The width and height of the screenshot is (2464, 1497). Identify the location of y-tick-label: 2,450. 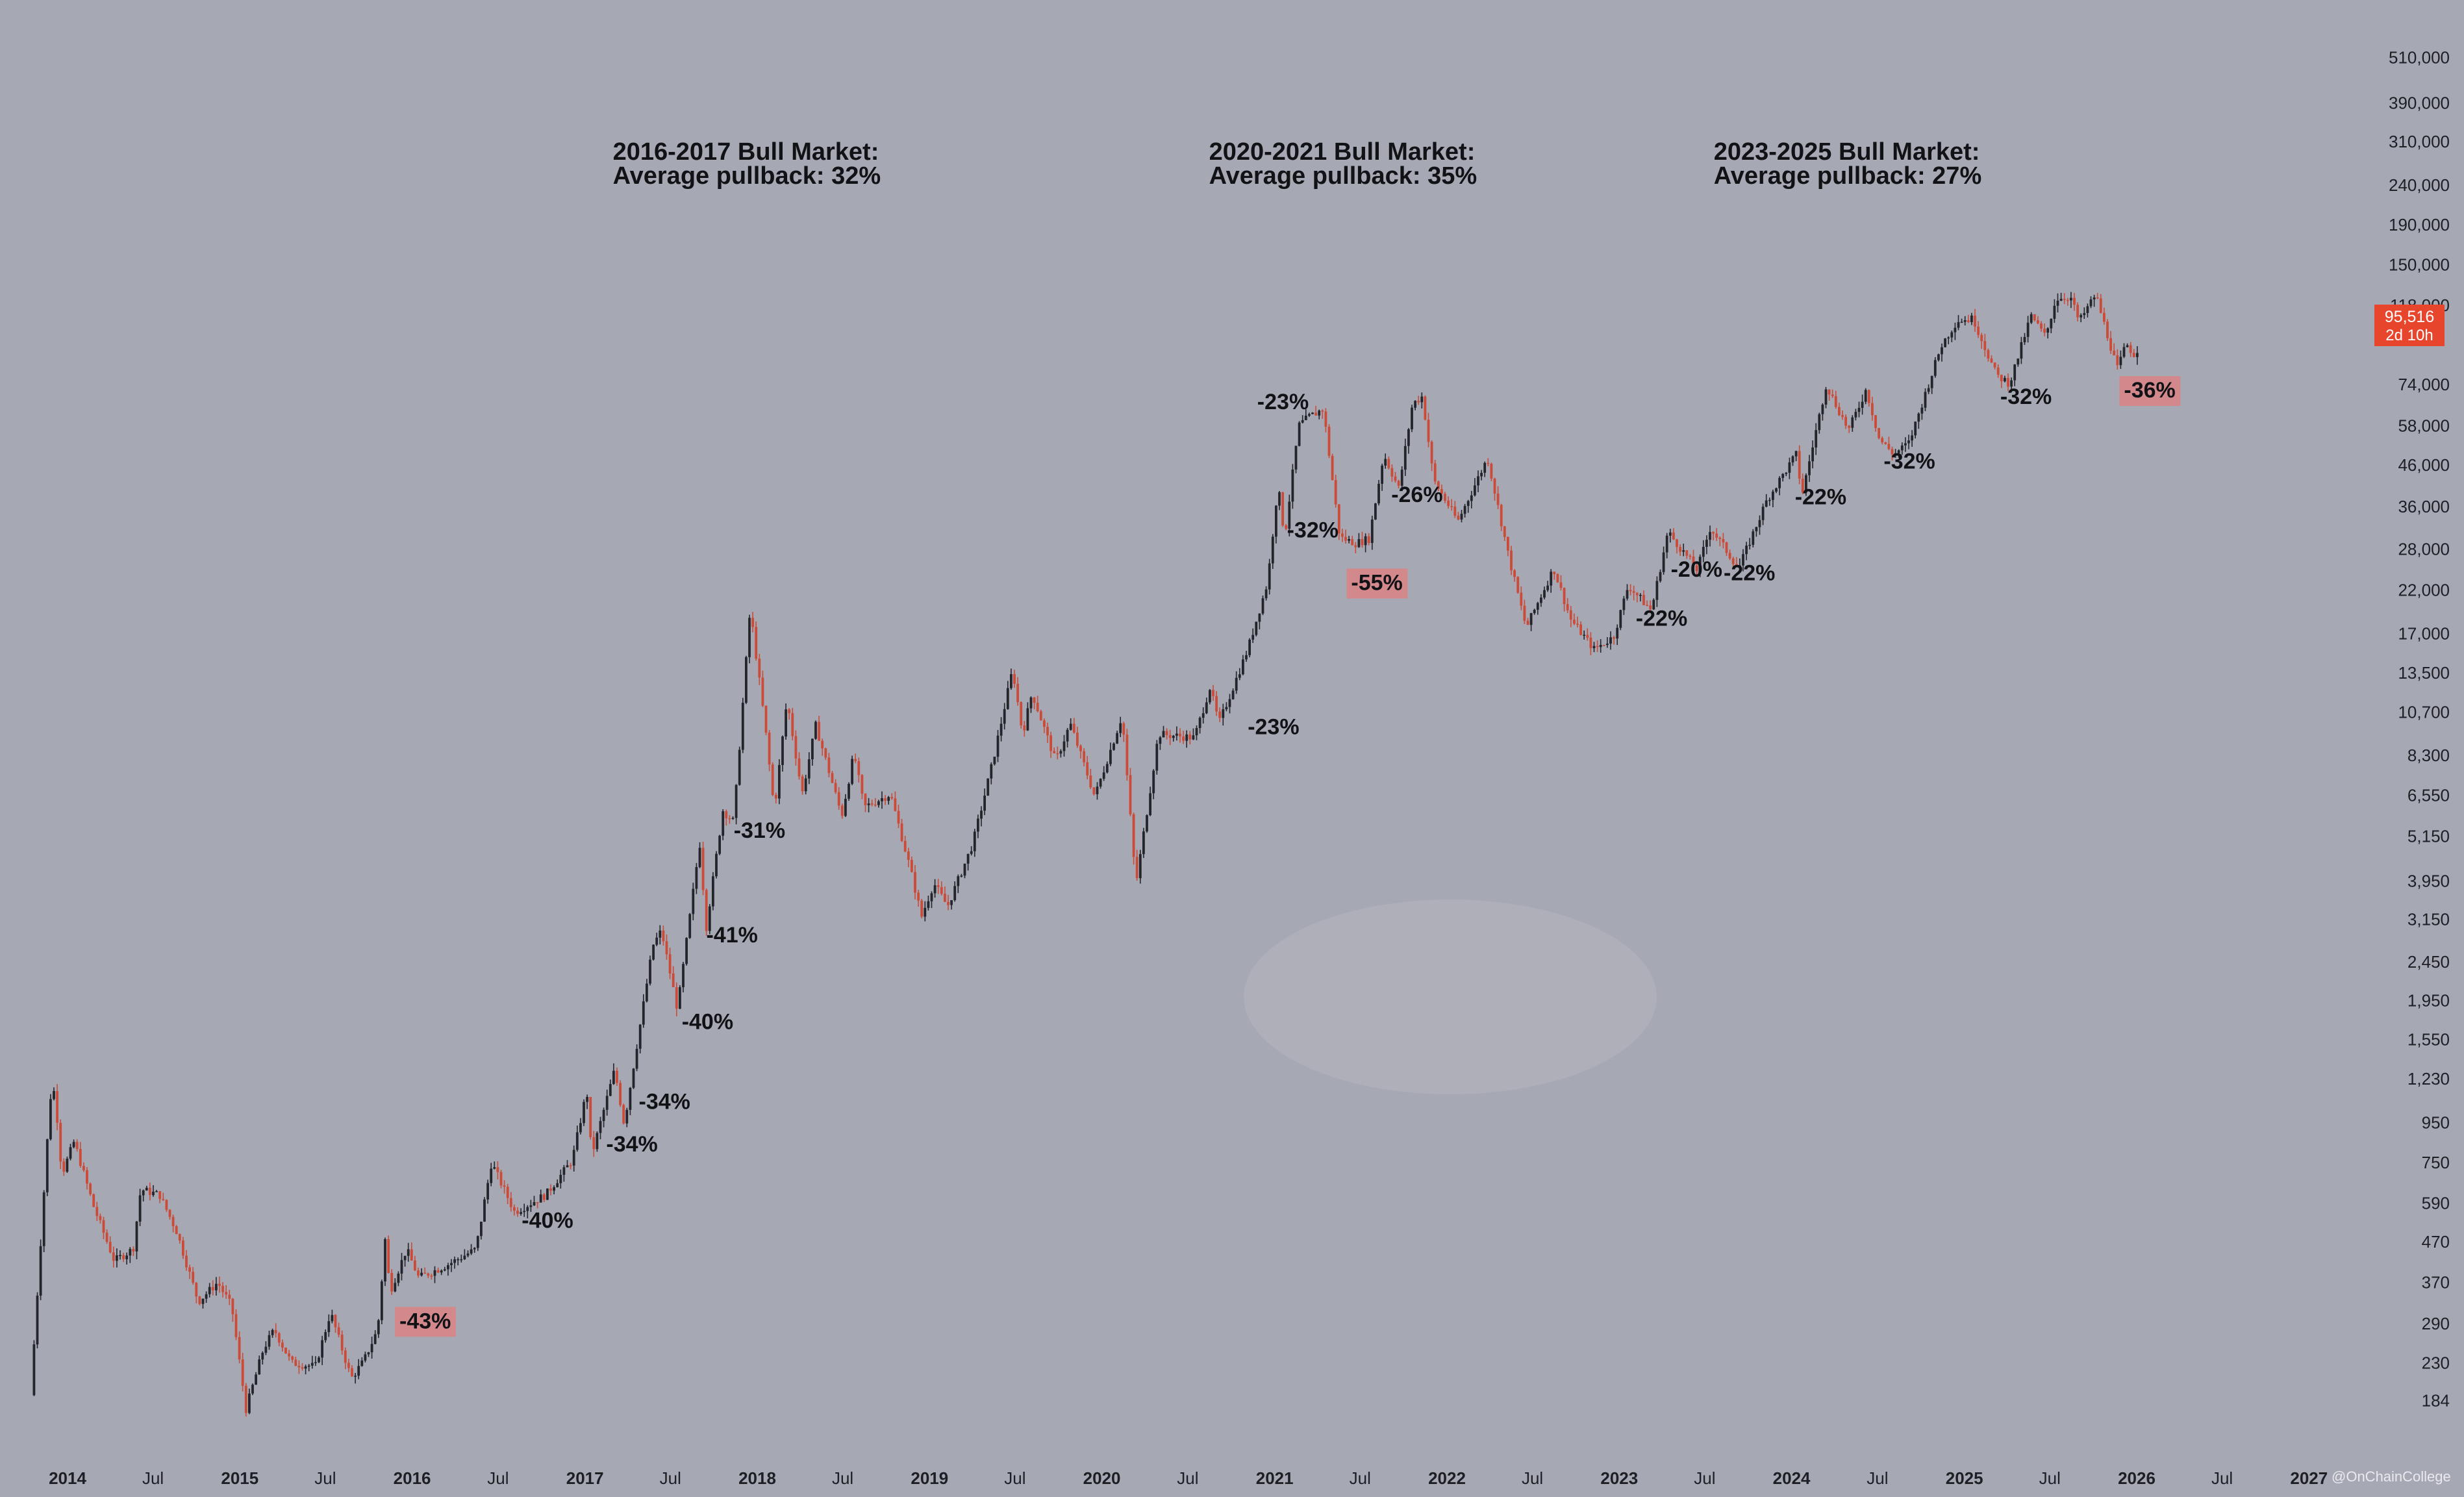
(2428, 962).